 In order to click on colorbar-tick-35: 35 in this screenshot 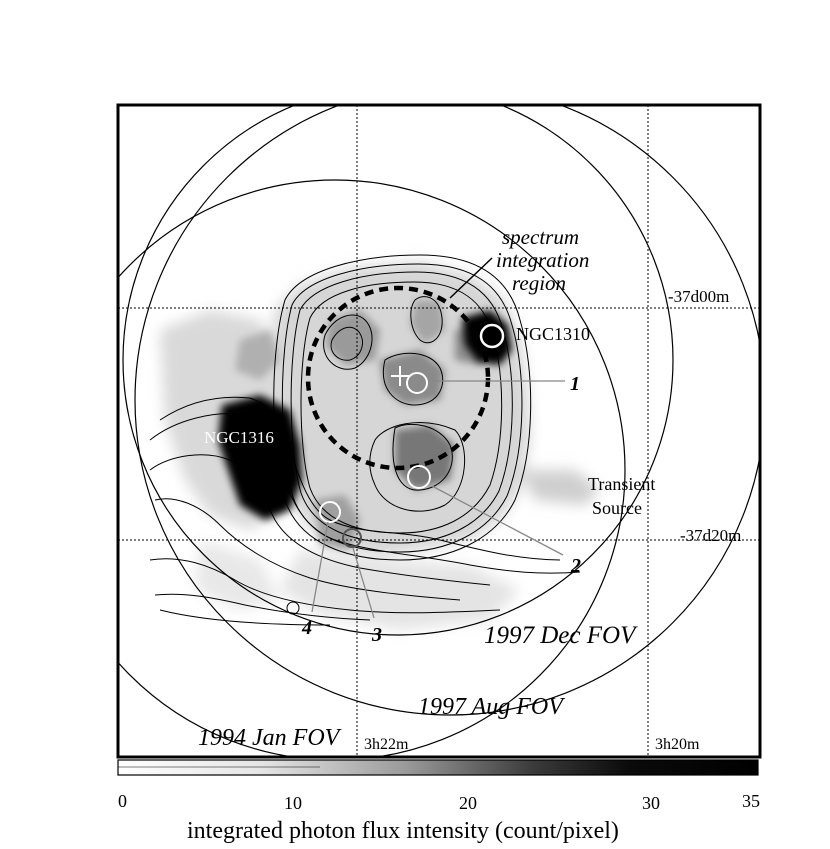, I will do `click(751, 801)`.